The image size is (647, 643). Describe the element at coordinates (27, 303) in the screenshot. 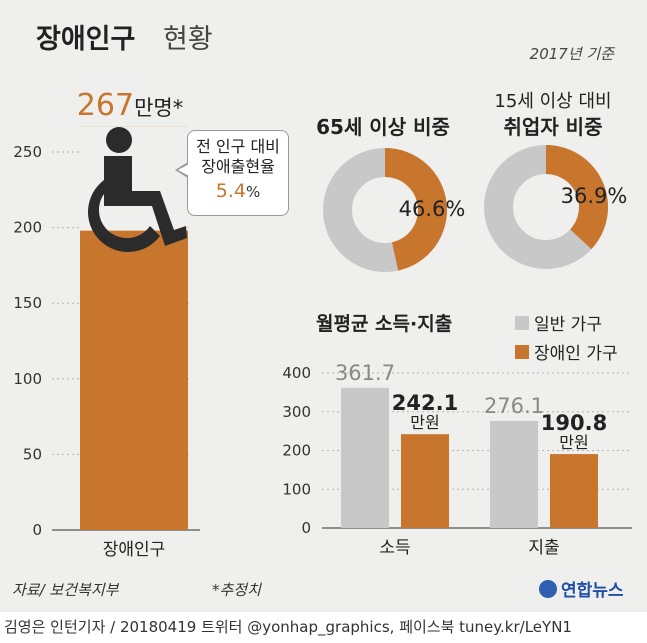

I see `y-tick-label: 150` at that location.